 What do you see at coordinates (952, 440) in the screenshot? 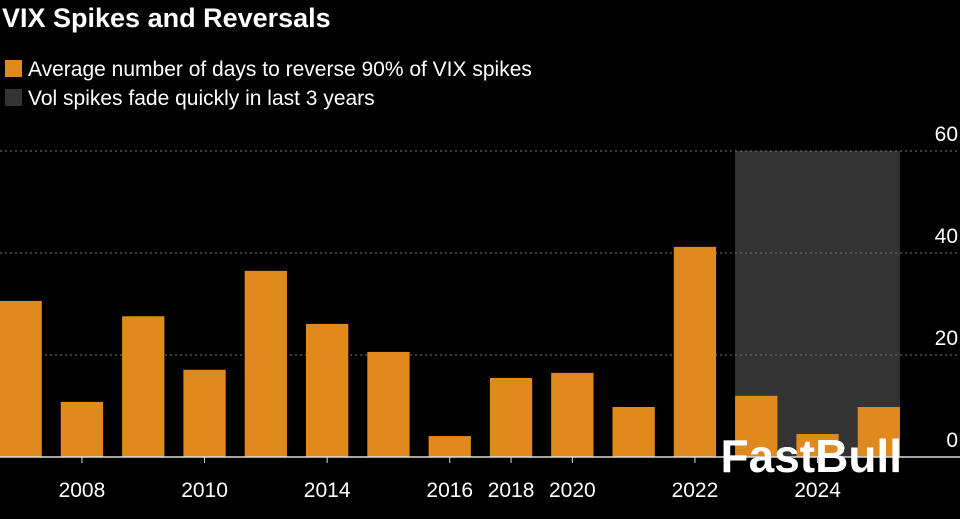
I see `y-tick-label: 0` at bounding box center [952, 440].